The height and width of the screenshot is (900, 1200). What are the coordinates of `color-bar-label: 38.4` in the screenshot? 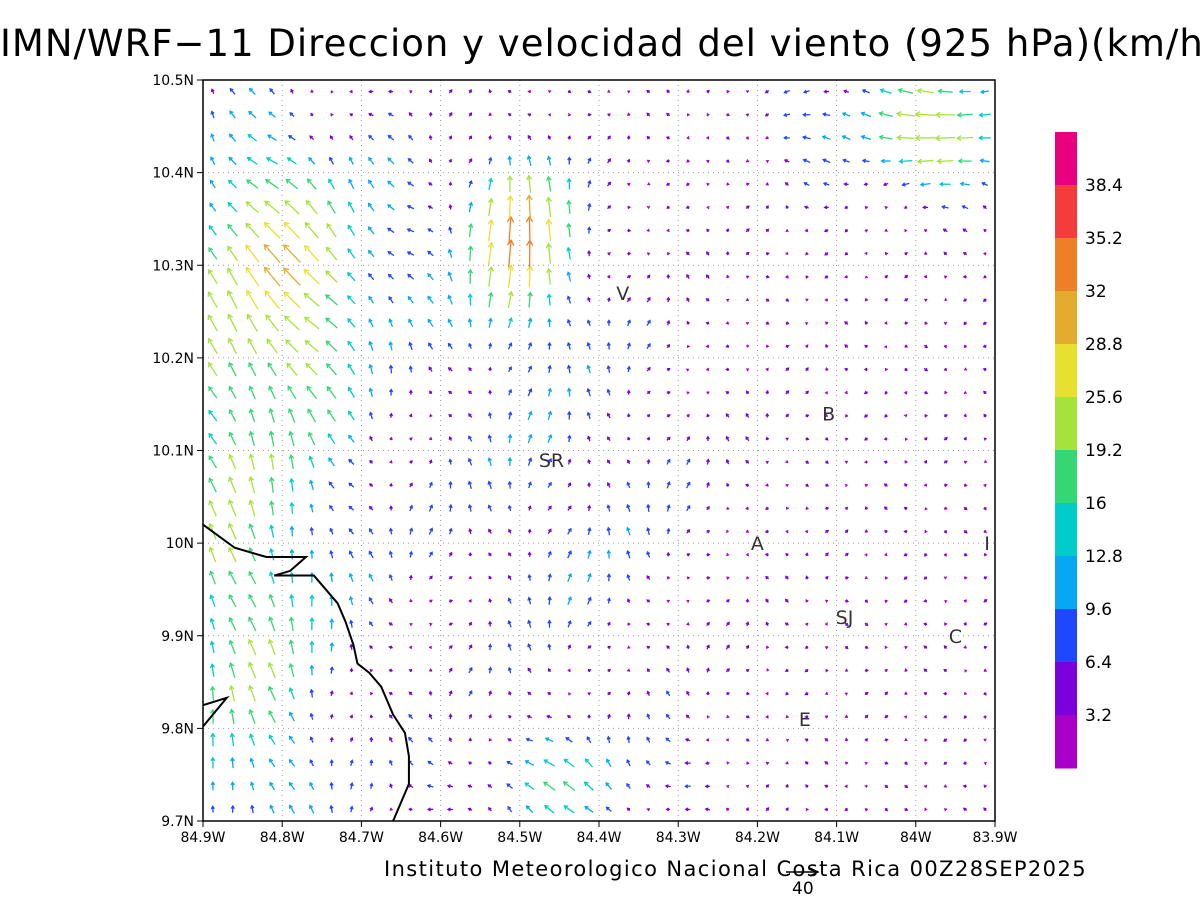 It's located at (1104, 186).